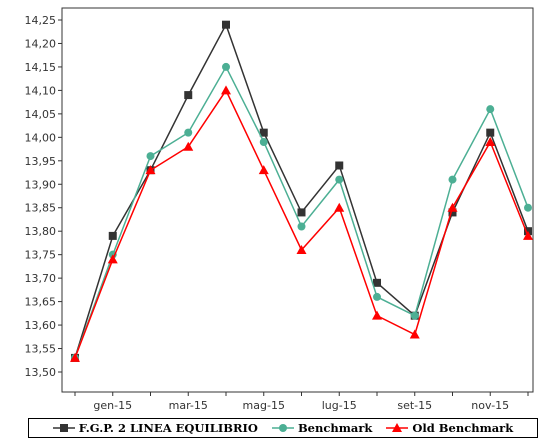 The height and width of the screenshot is (441, 544). What do you see at coordinates (264, 405) in the screenshot?
I see `x-tick-label: mag-15` at bounding box center [264, 405].